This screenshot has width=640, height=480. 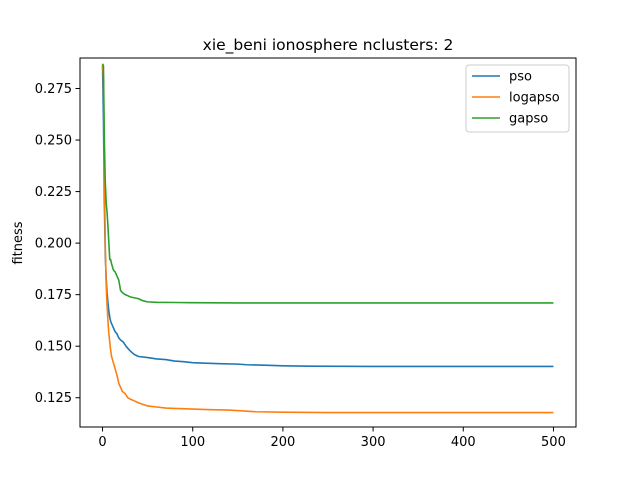 What do you see at coordinates (53, 89) in the screenshot?
I see `y-tick-label: 0.275` at bounding box center [53, 89].